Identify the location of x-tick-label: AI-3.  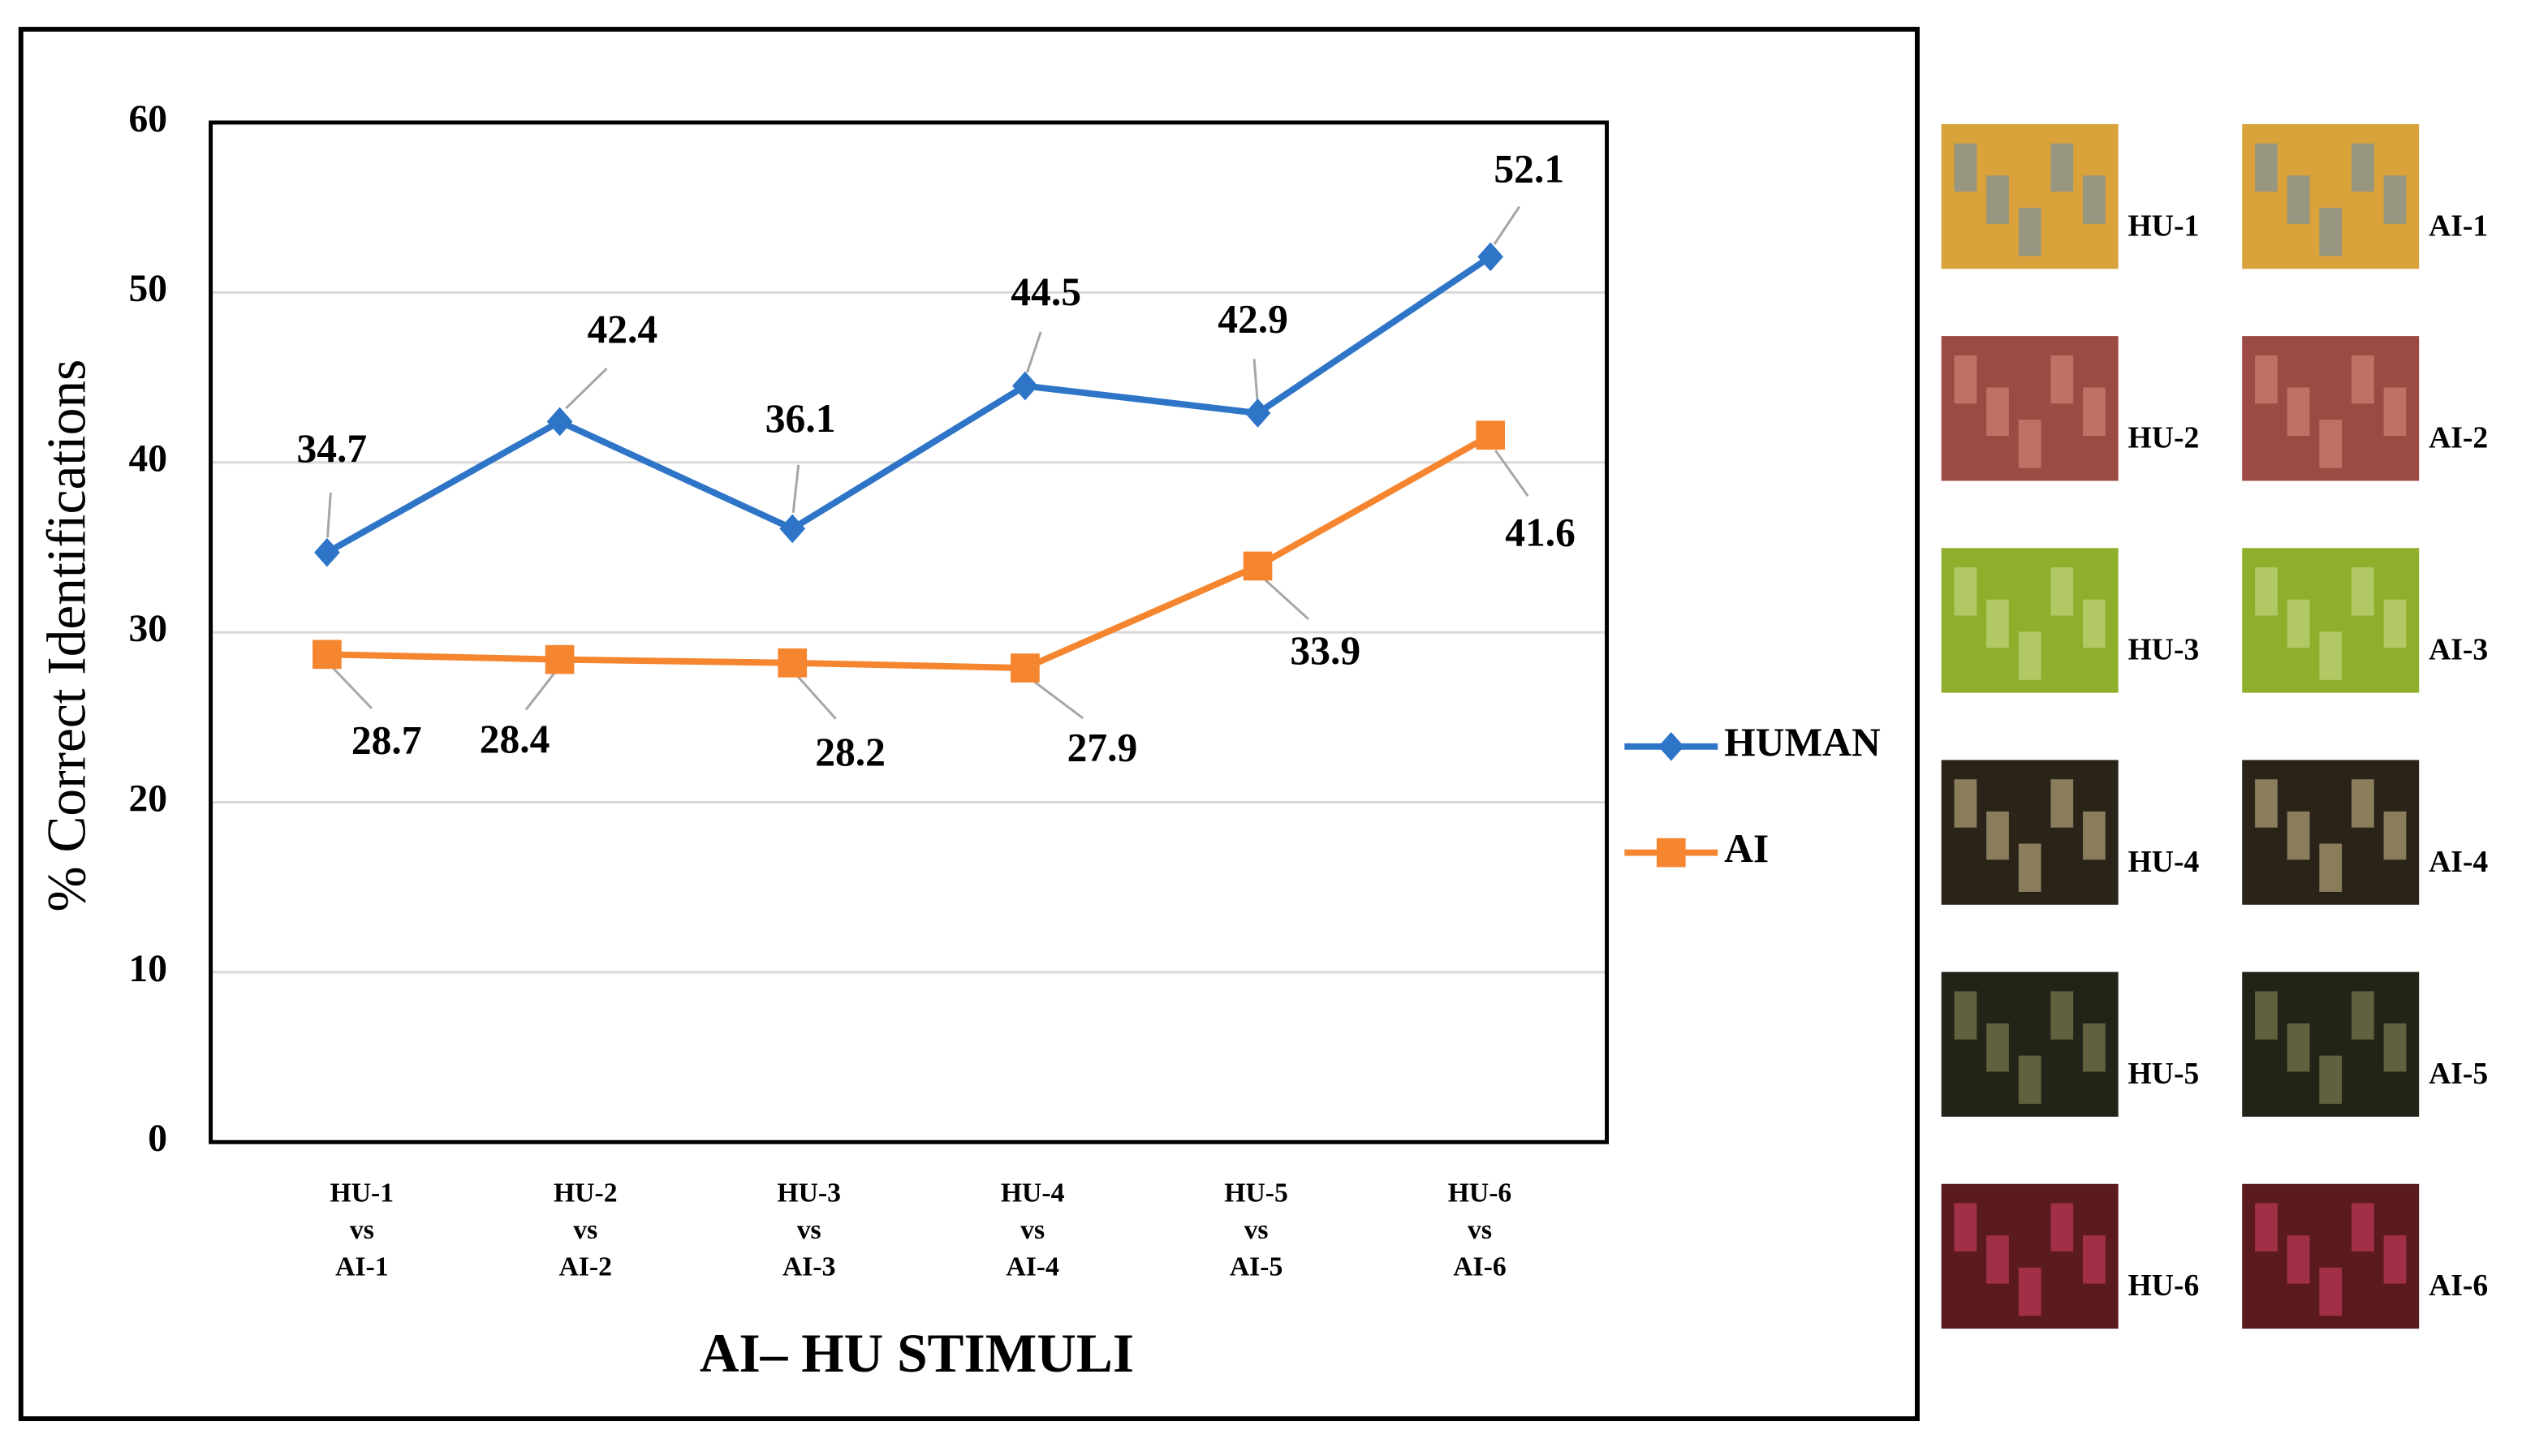
(809, 1267).